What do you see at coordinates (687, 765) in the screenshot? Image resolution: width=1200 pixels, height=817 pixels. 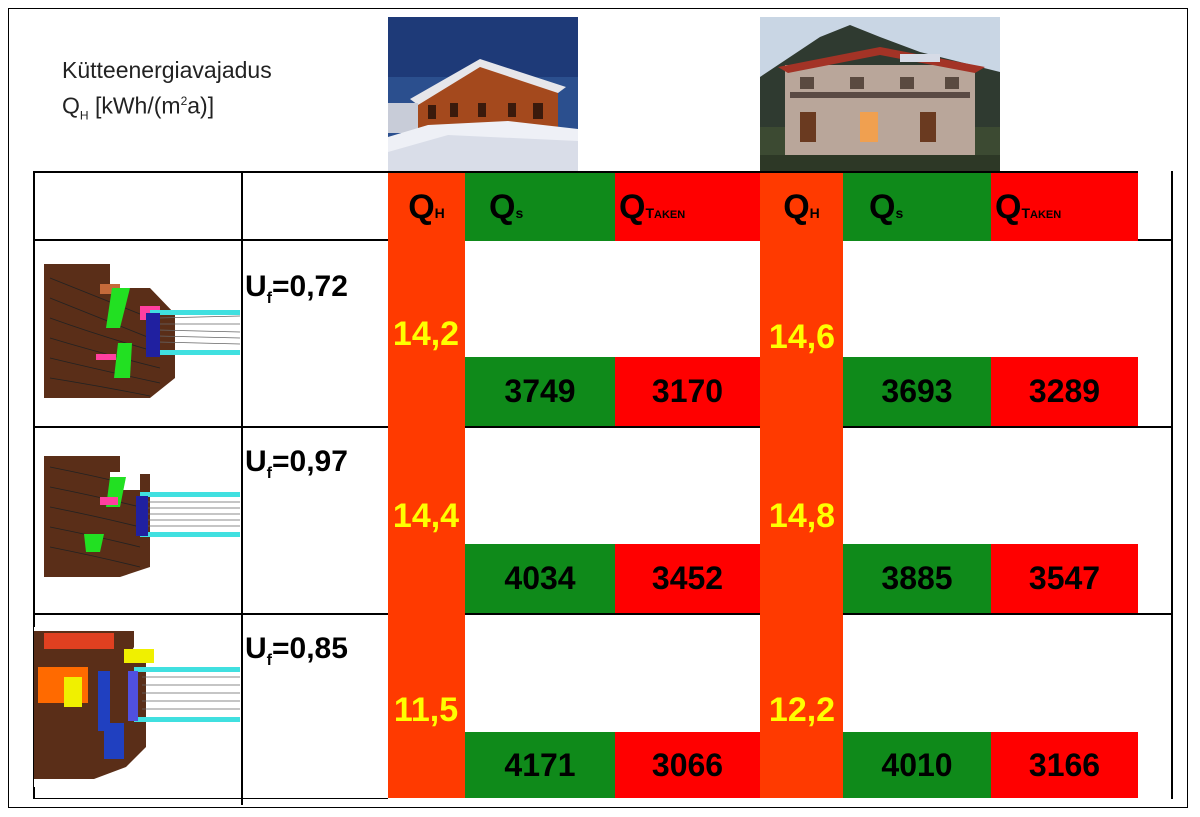 I see `qt-value-row3-house1: 3066` at bounding box center [687, 765].